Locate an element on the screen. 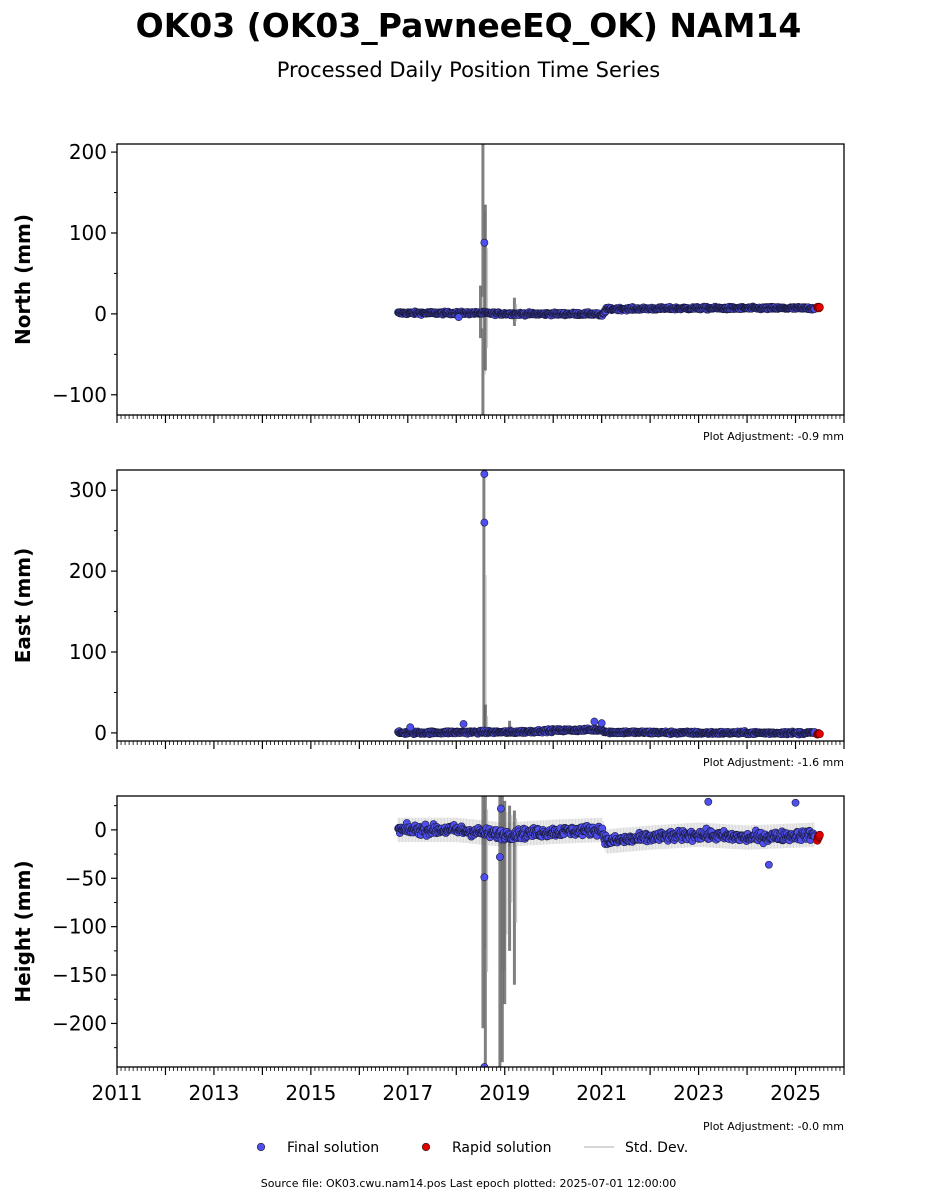 The width and height of the screenshot is (937, 1200). legend: Final solution Rapid solution Std. Dev. is located at coordinates (472, 1148).